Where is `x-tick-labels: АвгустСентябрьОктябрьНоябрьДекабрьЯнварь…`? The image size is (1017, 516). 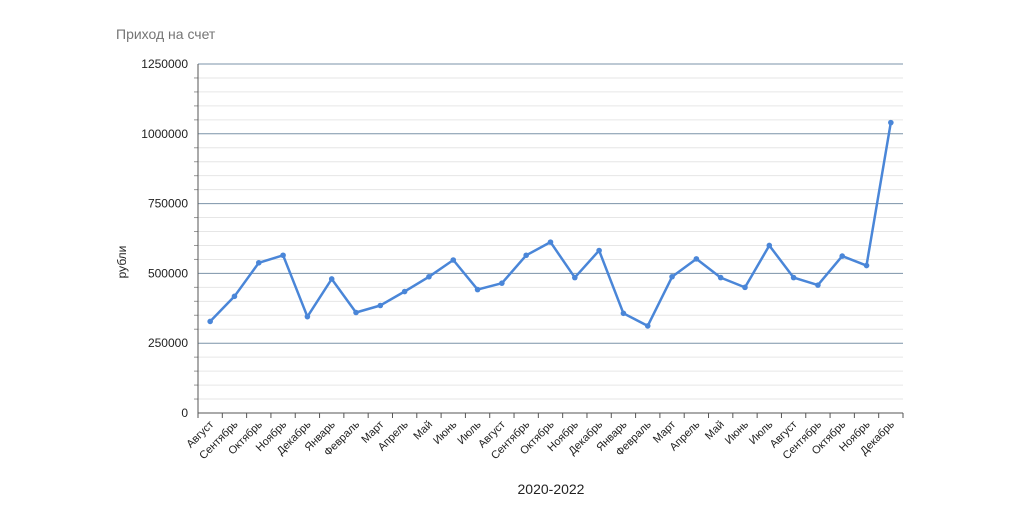
x-tick-labels: АвгустСентябрьОктябрьНоябрьДекабрьЯнварь… is located at coordinates (540, 440).